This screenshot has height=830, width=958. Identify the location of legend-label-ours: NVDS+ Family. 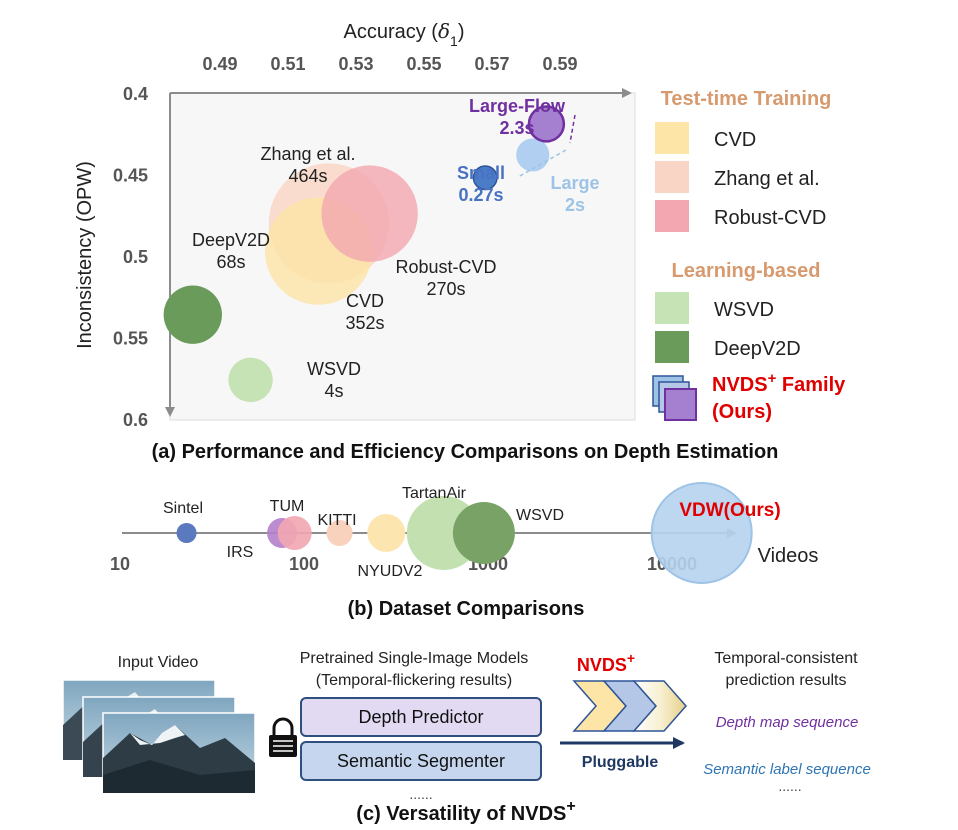
(779, 383).